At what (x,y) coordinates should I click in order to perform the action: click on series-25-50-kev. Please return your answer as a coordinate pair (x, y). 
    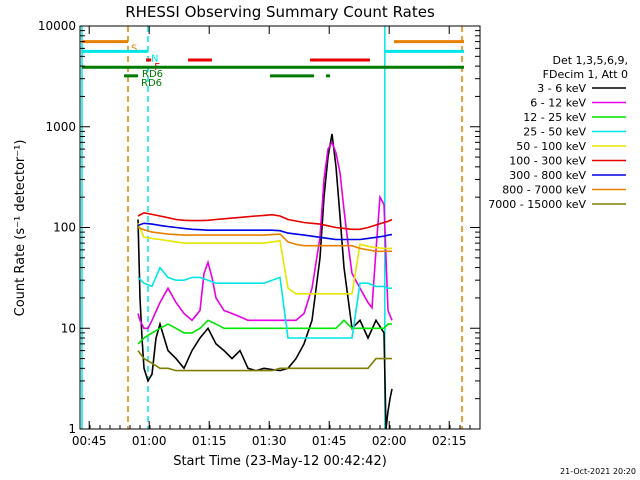
    Looking at the image, I should click on (264, 302).